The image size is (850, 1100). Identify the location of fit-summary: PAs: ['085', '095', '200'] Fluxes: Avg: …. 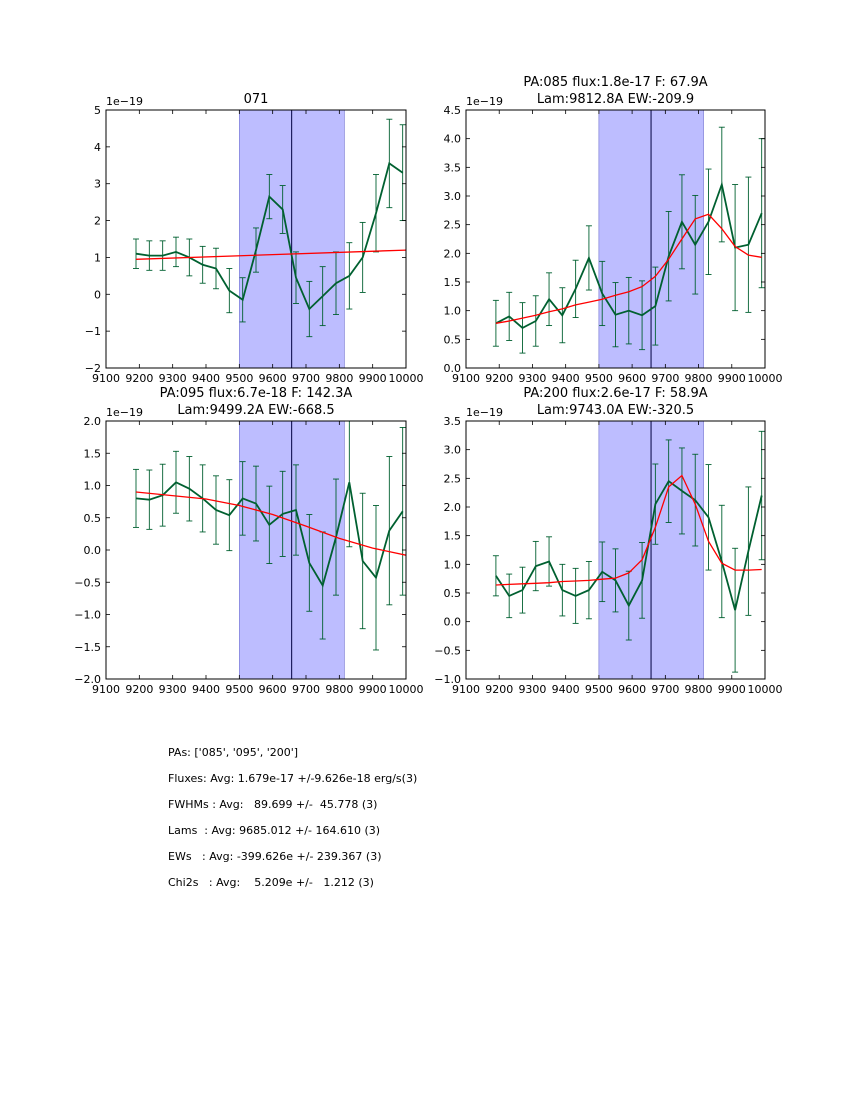
(292, 818).